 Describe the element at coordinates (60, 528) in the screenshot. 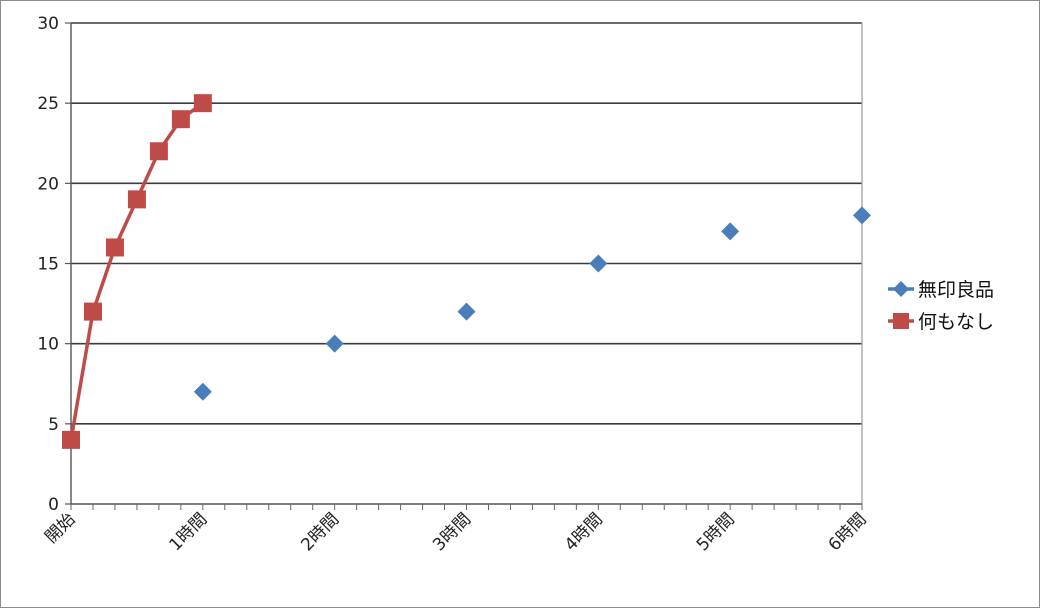

I see `x-tick-label-0: 開始` at that location.